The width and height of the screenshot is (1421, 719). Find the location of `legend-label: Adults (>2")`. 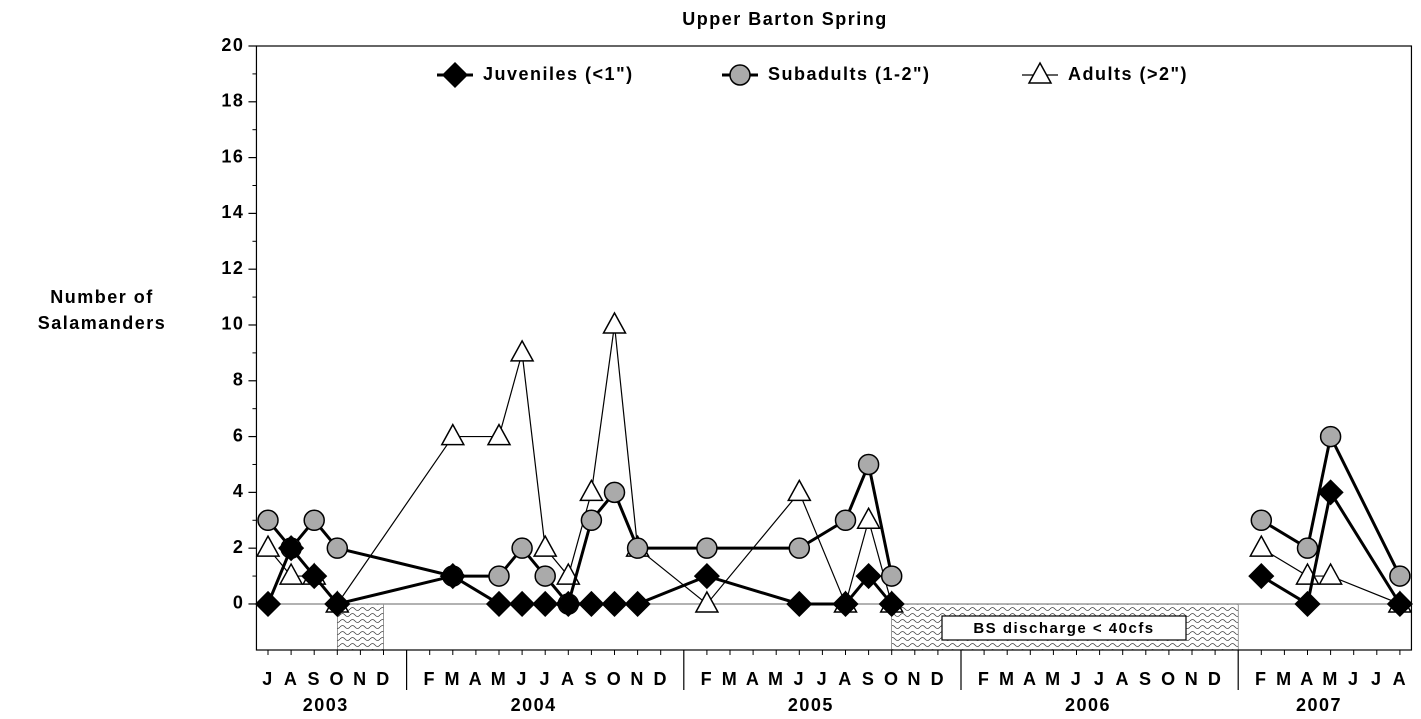

legend-label: Adults (>2") is located at coordinates (1128, 74).